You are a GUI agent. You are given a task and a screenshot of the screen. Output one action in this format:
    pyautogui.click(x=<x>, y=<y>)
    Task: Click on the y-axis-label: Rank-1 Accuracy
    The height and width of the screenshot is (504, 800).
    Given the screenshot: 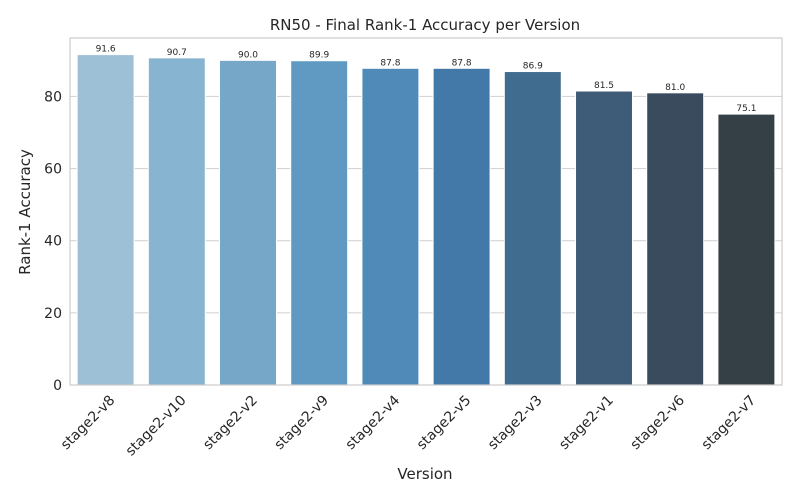 What is the action you would take?
    pyautogui.click(x=25, y=212)
    